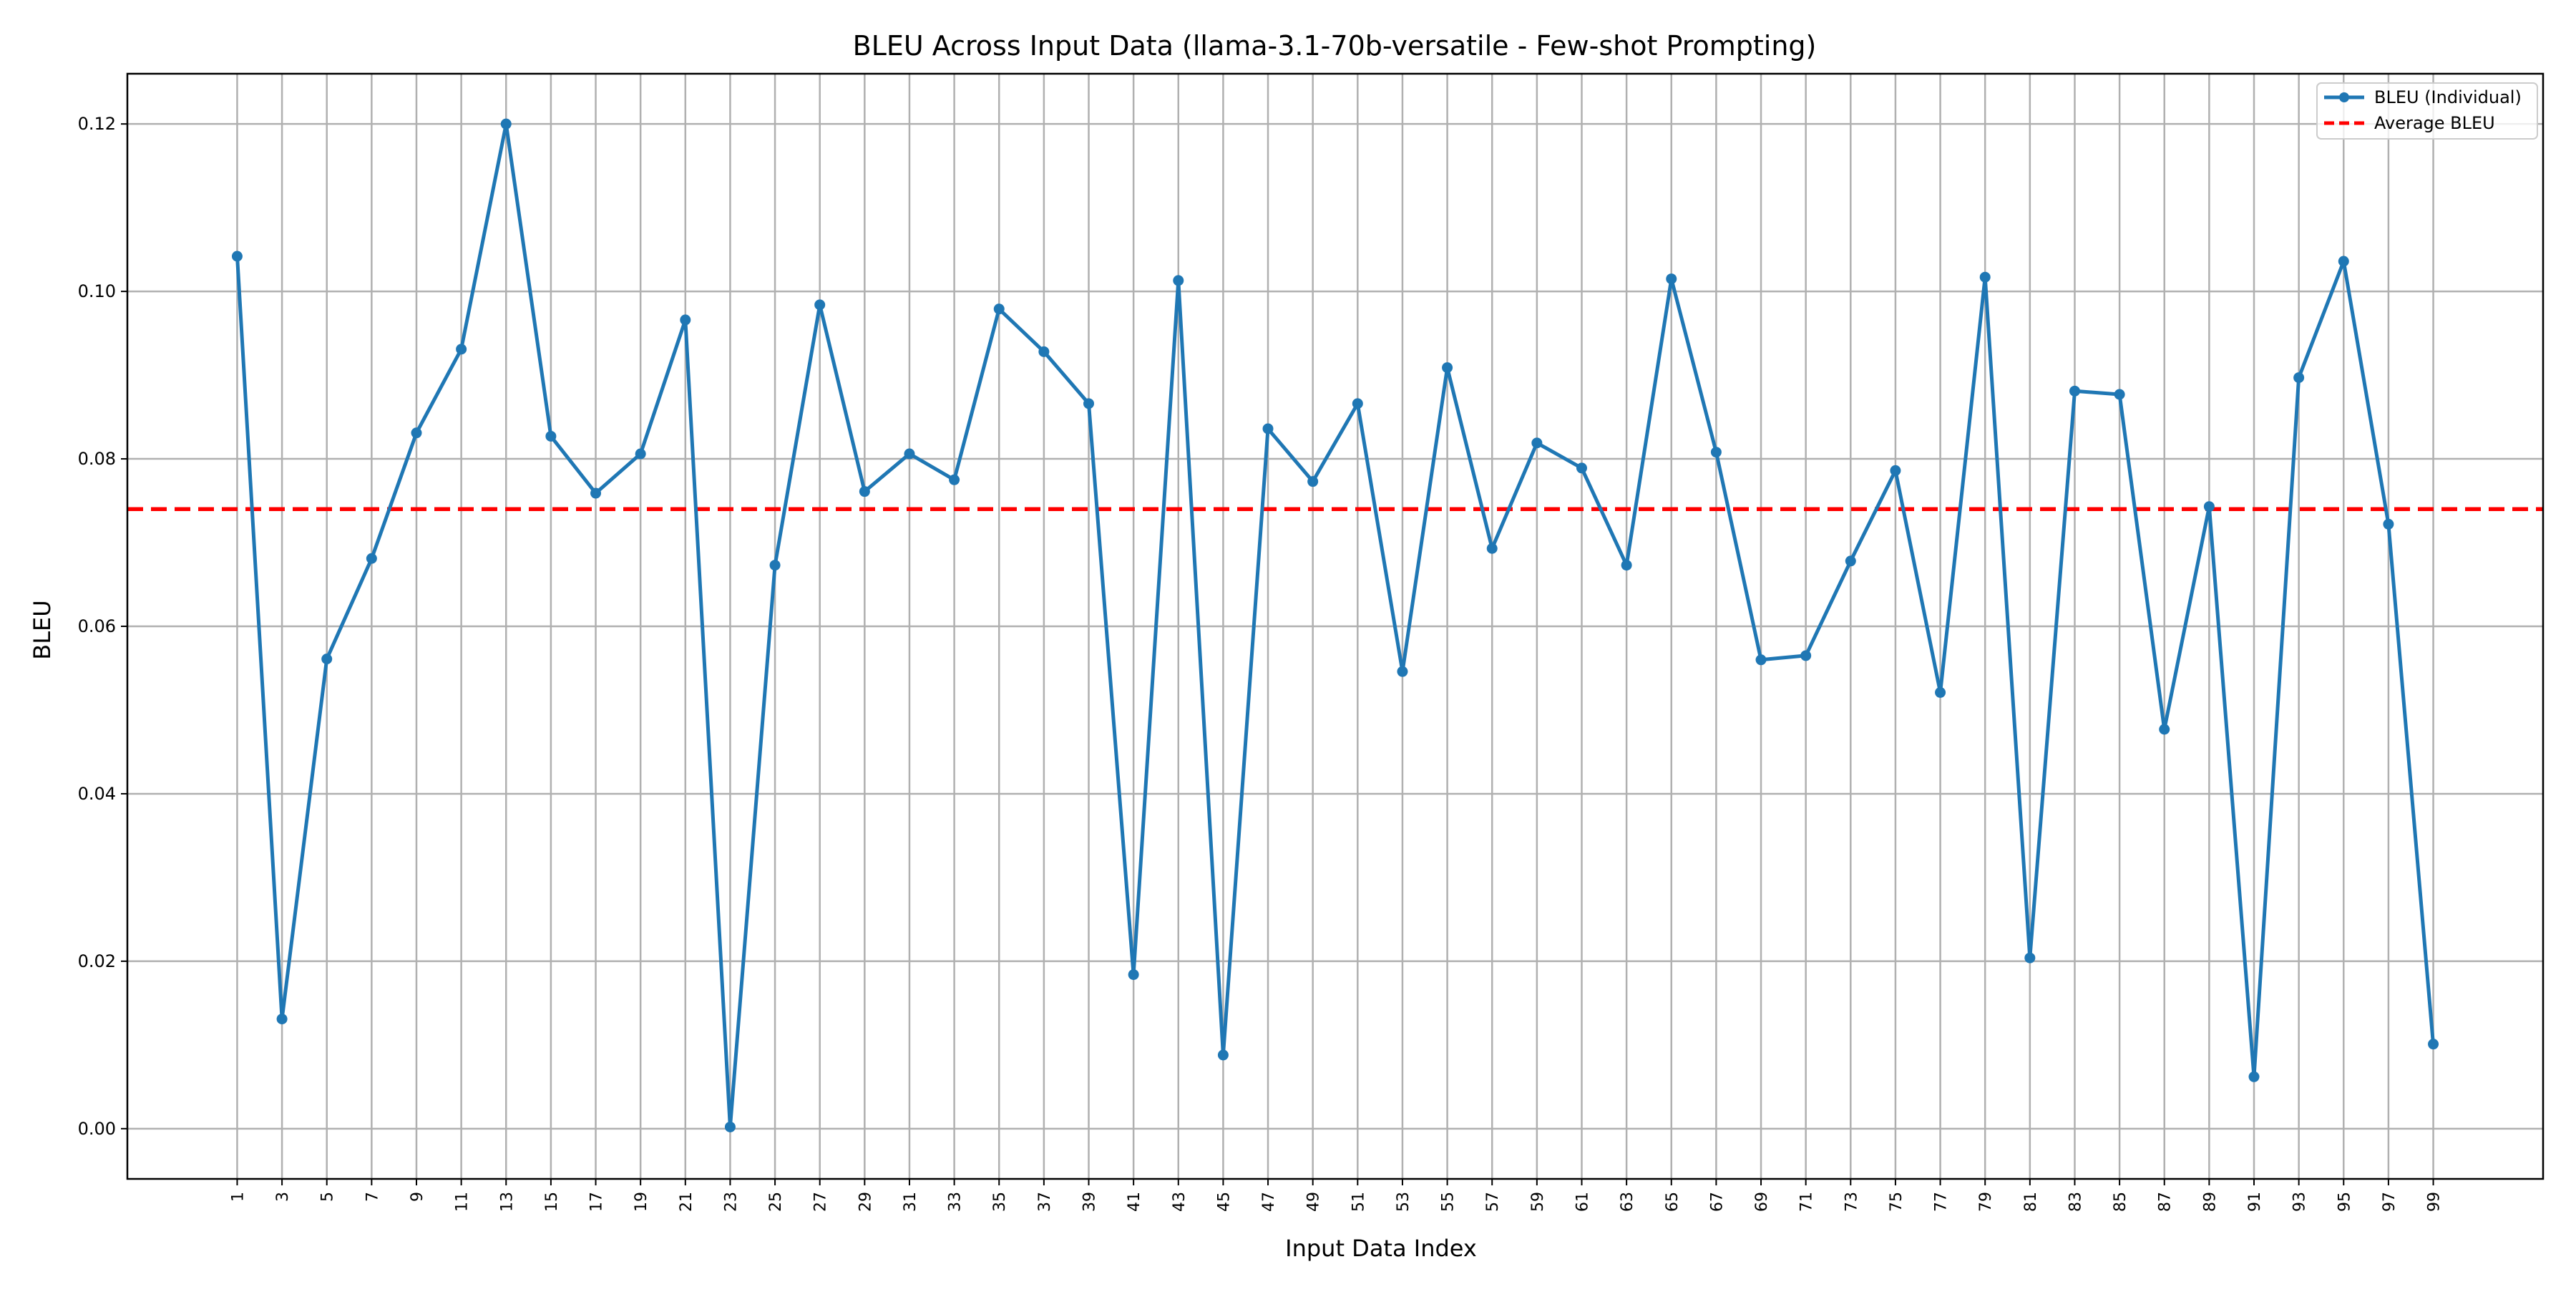 The height and width of the screenshot is (1292, 2576). Describe the element at coordinates (1986, 1202) in the screenshot. I see `x-tick-label: 79` at that location.